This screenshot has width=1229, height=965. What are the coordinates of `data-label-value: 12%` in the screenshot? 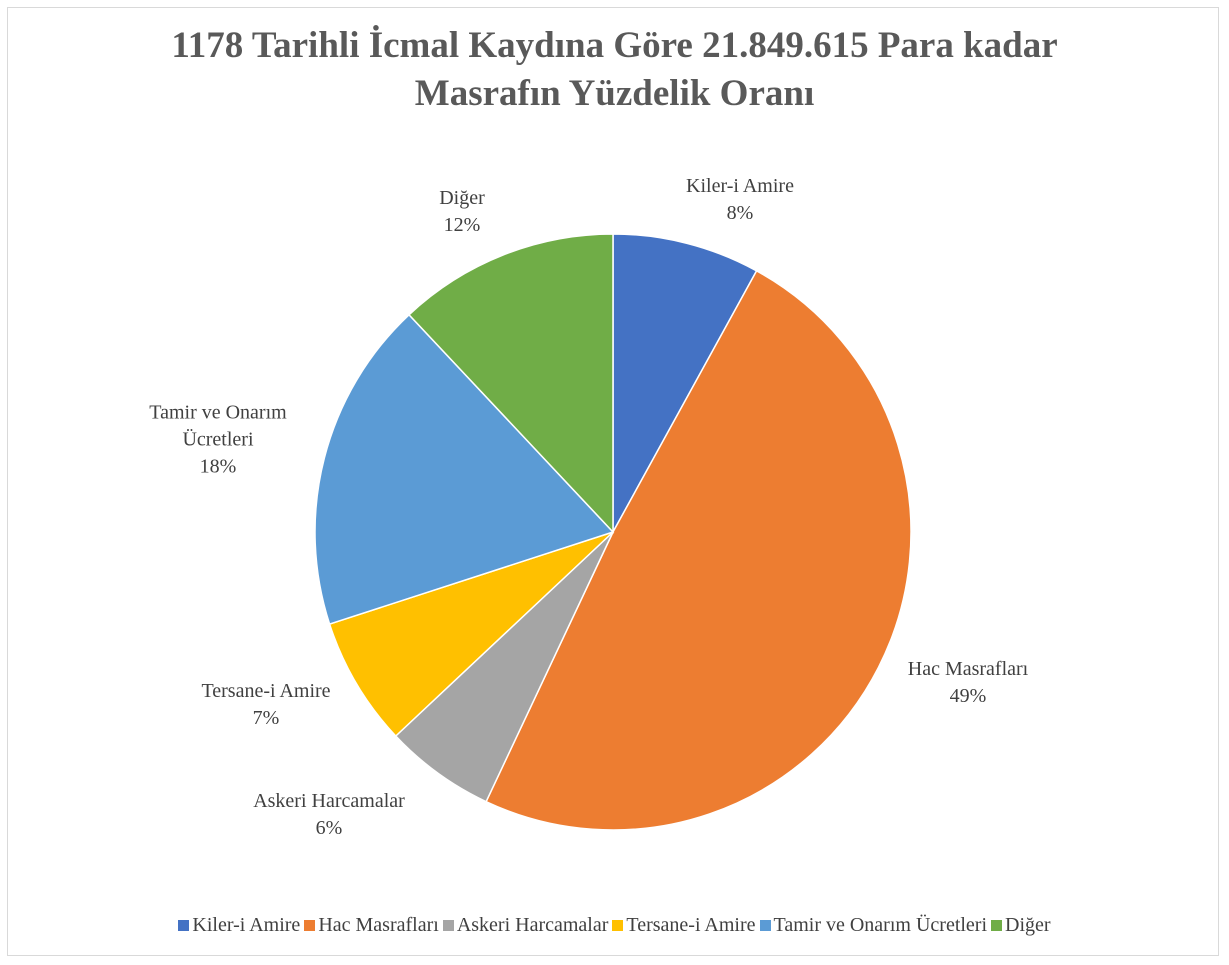 It's located at (462, 225).